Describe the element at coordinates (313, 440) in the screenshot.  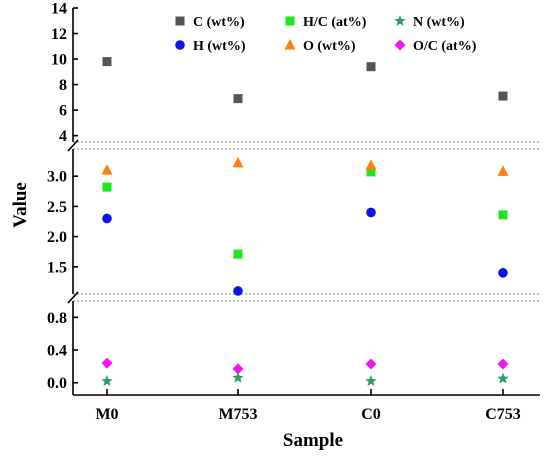
I see `x-axis-title: Sample` at that location.